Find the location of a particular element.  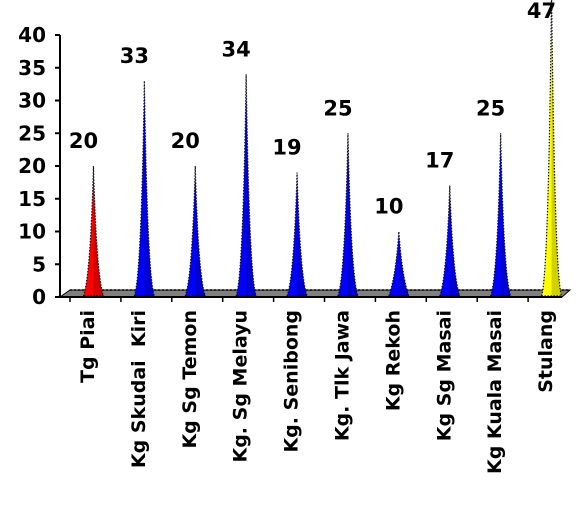

category-label: Kg Kuala Masai is located at coordinates (495, 392).